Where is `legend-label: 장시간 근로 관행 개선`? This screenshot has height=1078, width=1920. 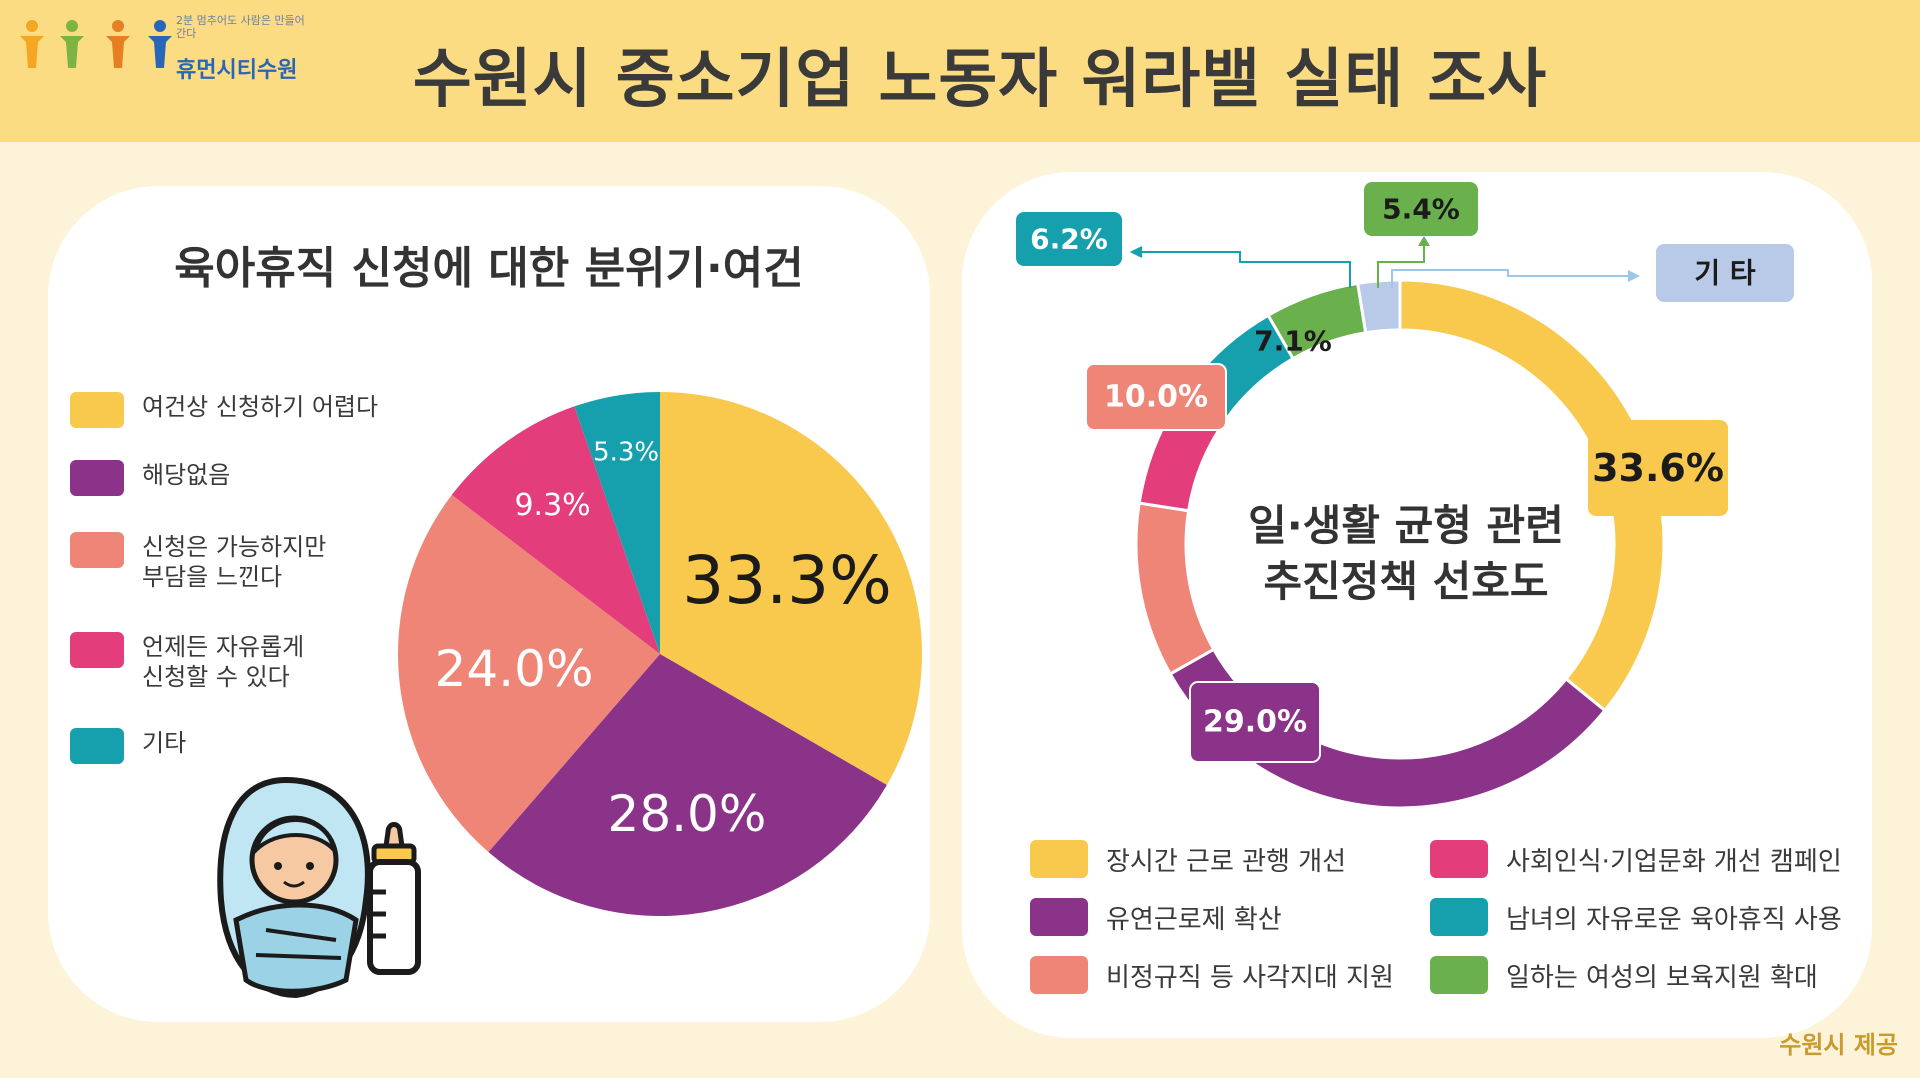 legend-label: 장시간 근로 관행 개선 is located at coordinates (1226, 861).